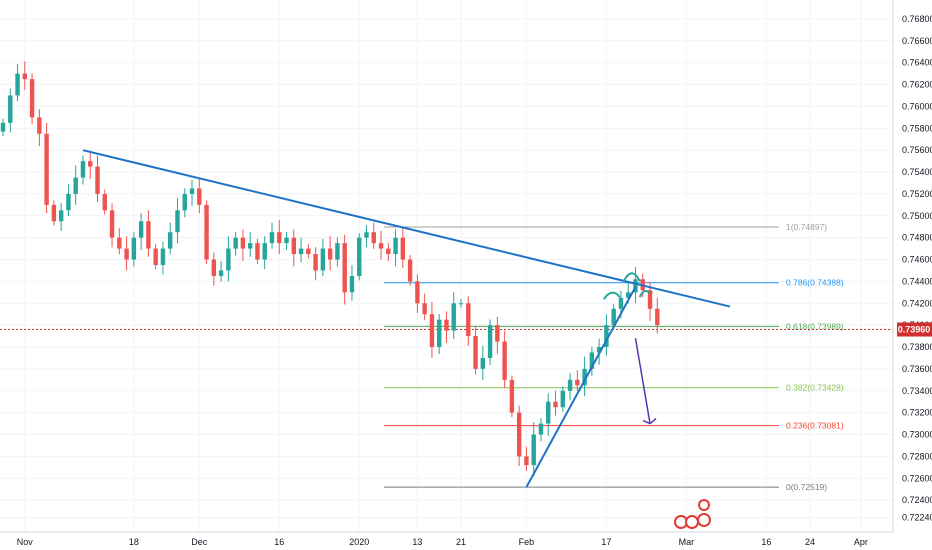 This screenshot has height=550, width=932. What do you see at coordinates (917, 413) in the screenshot?
I see `y-tick-label: 0.73200` at bounding box center [917, 413].